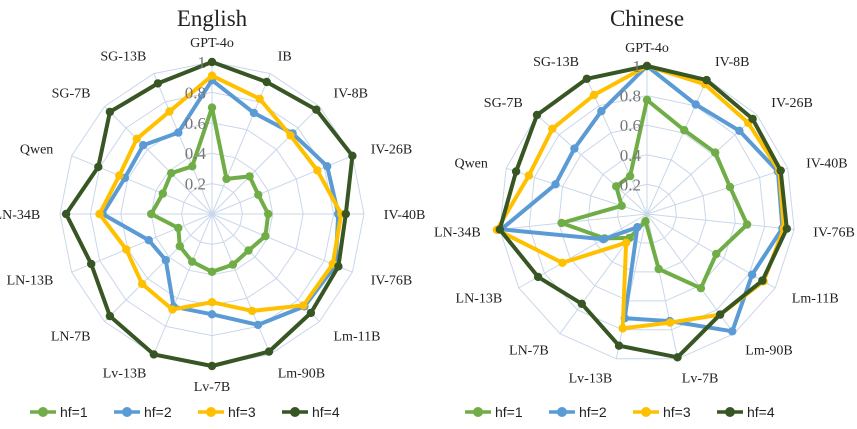 This screenshot has height=429, width=857. Describe the element at coordinates (30, 281) in the screenshot. I see `axis-label-ln-13b: LN-13B` at that location.